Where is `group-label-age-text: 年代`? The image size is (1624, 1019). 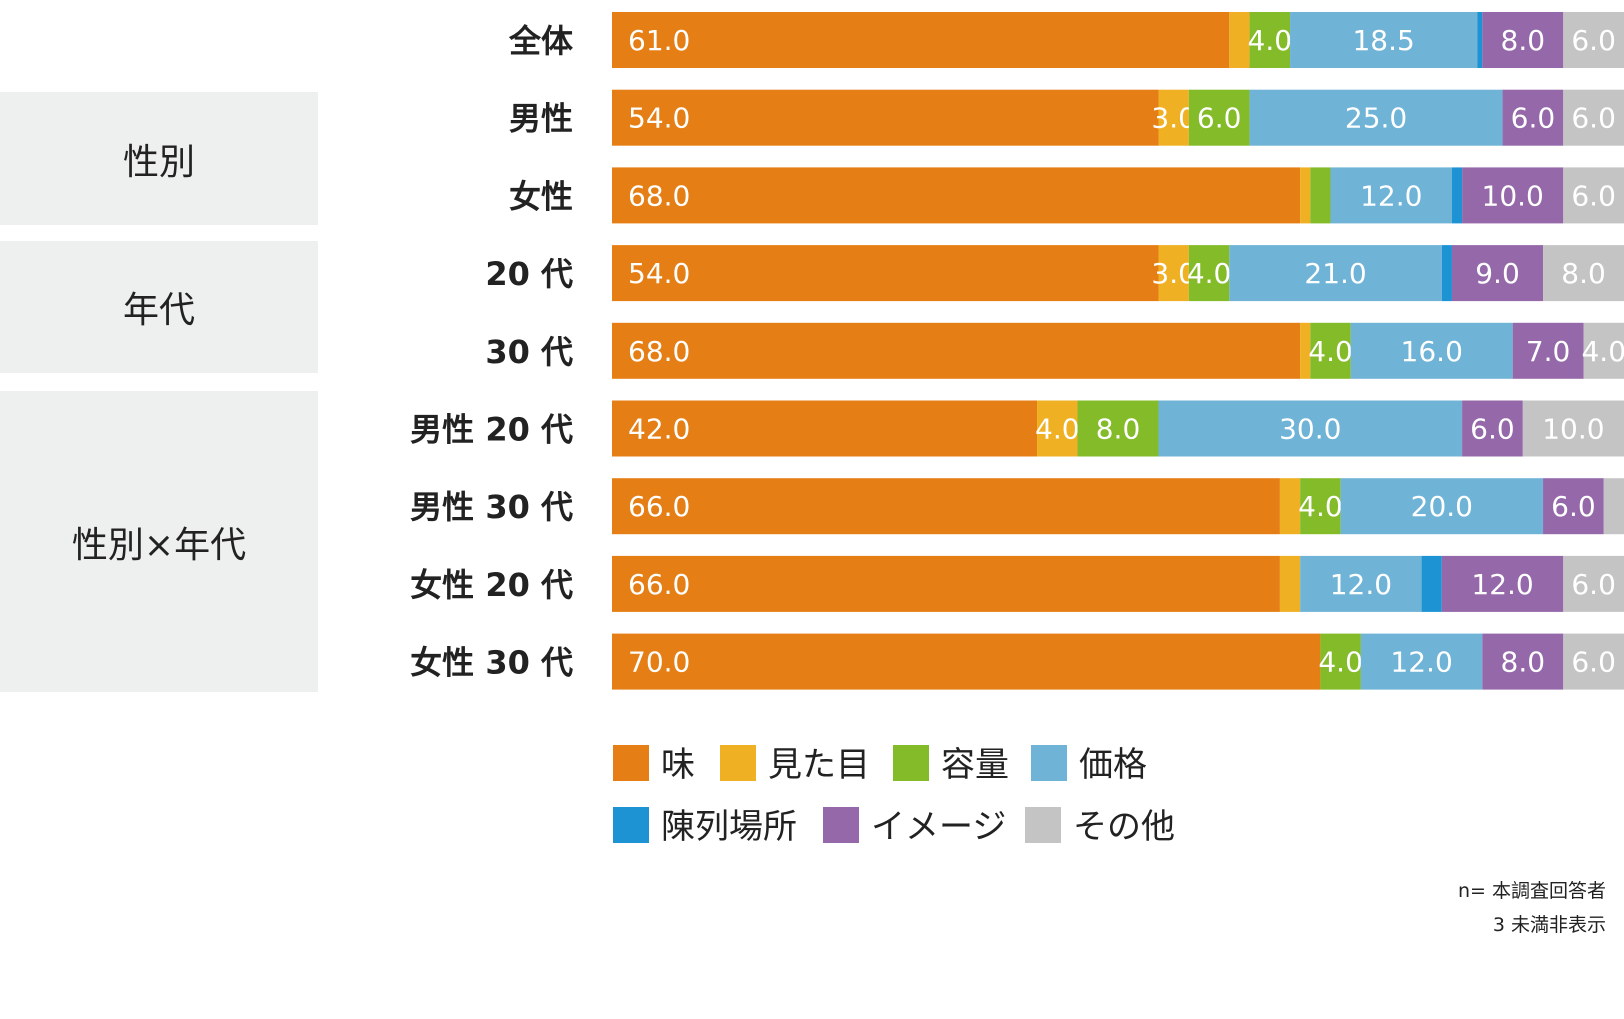
group-label-age-text: 年代 is located at coordinates (158, 310).